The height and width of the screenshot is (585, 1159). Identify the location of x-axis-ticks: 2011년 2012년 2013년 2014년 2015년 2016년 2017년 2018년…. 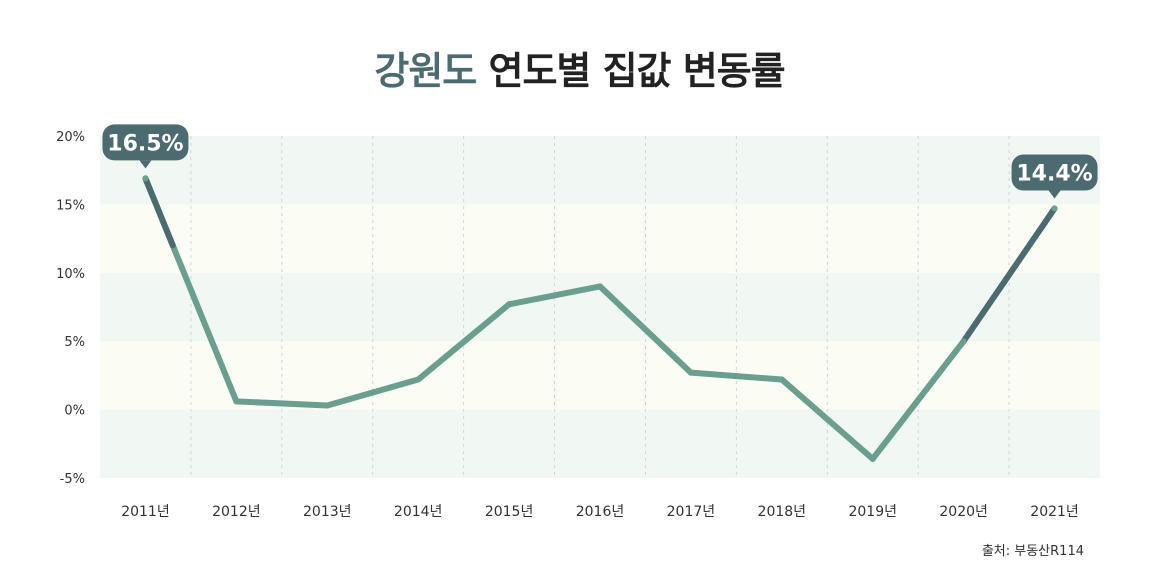
(600, 512).